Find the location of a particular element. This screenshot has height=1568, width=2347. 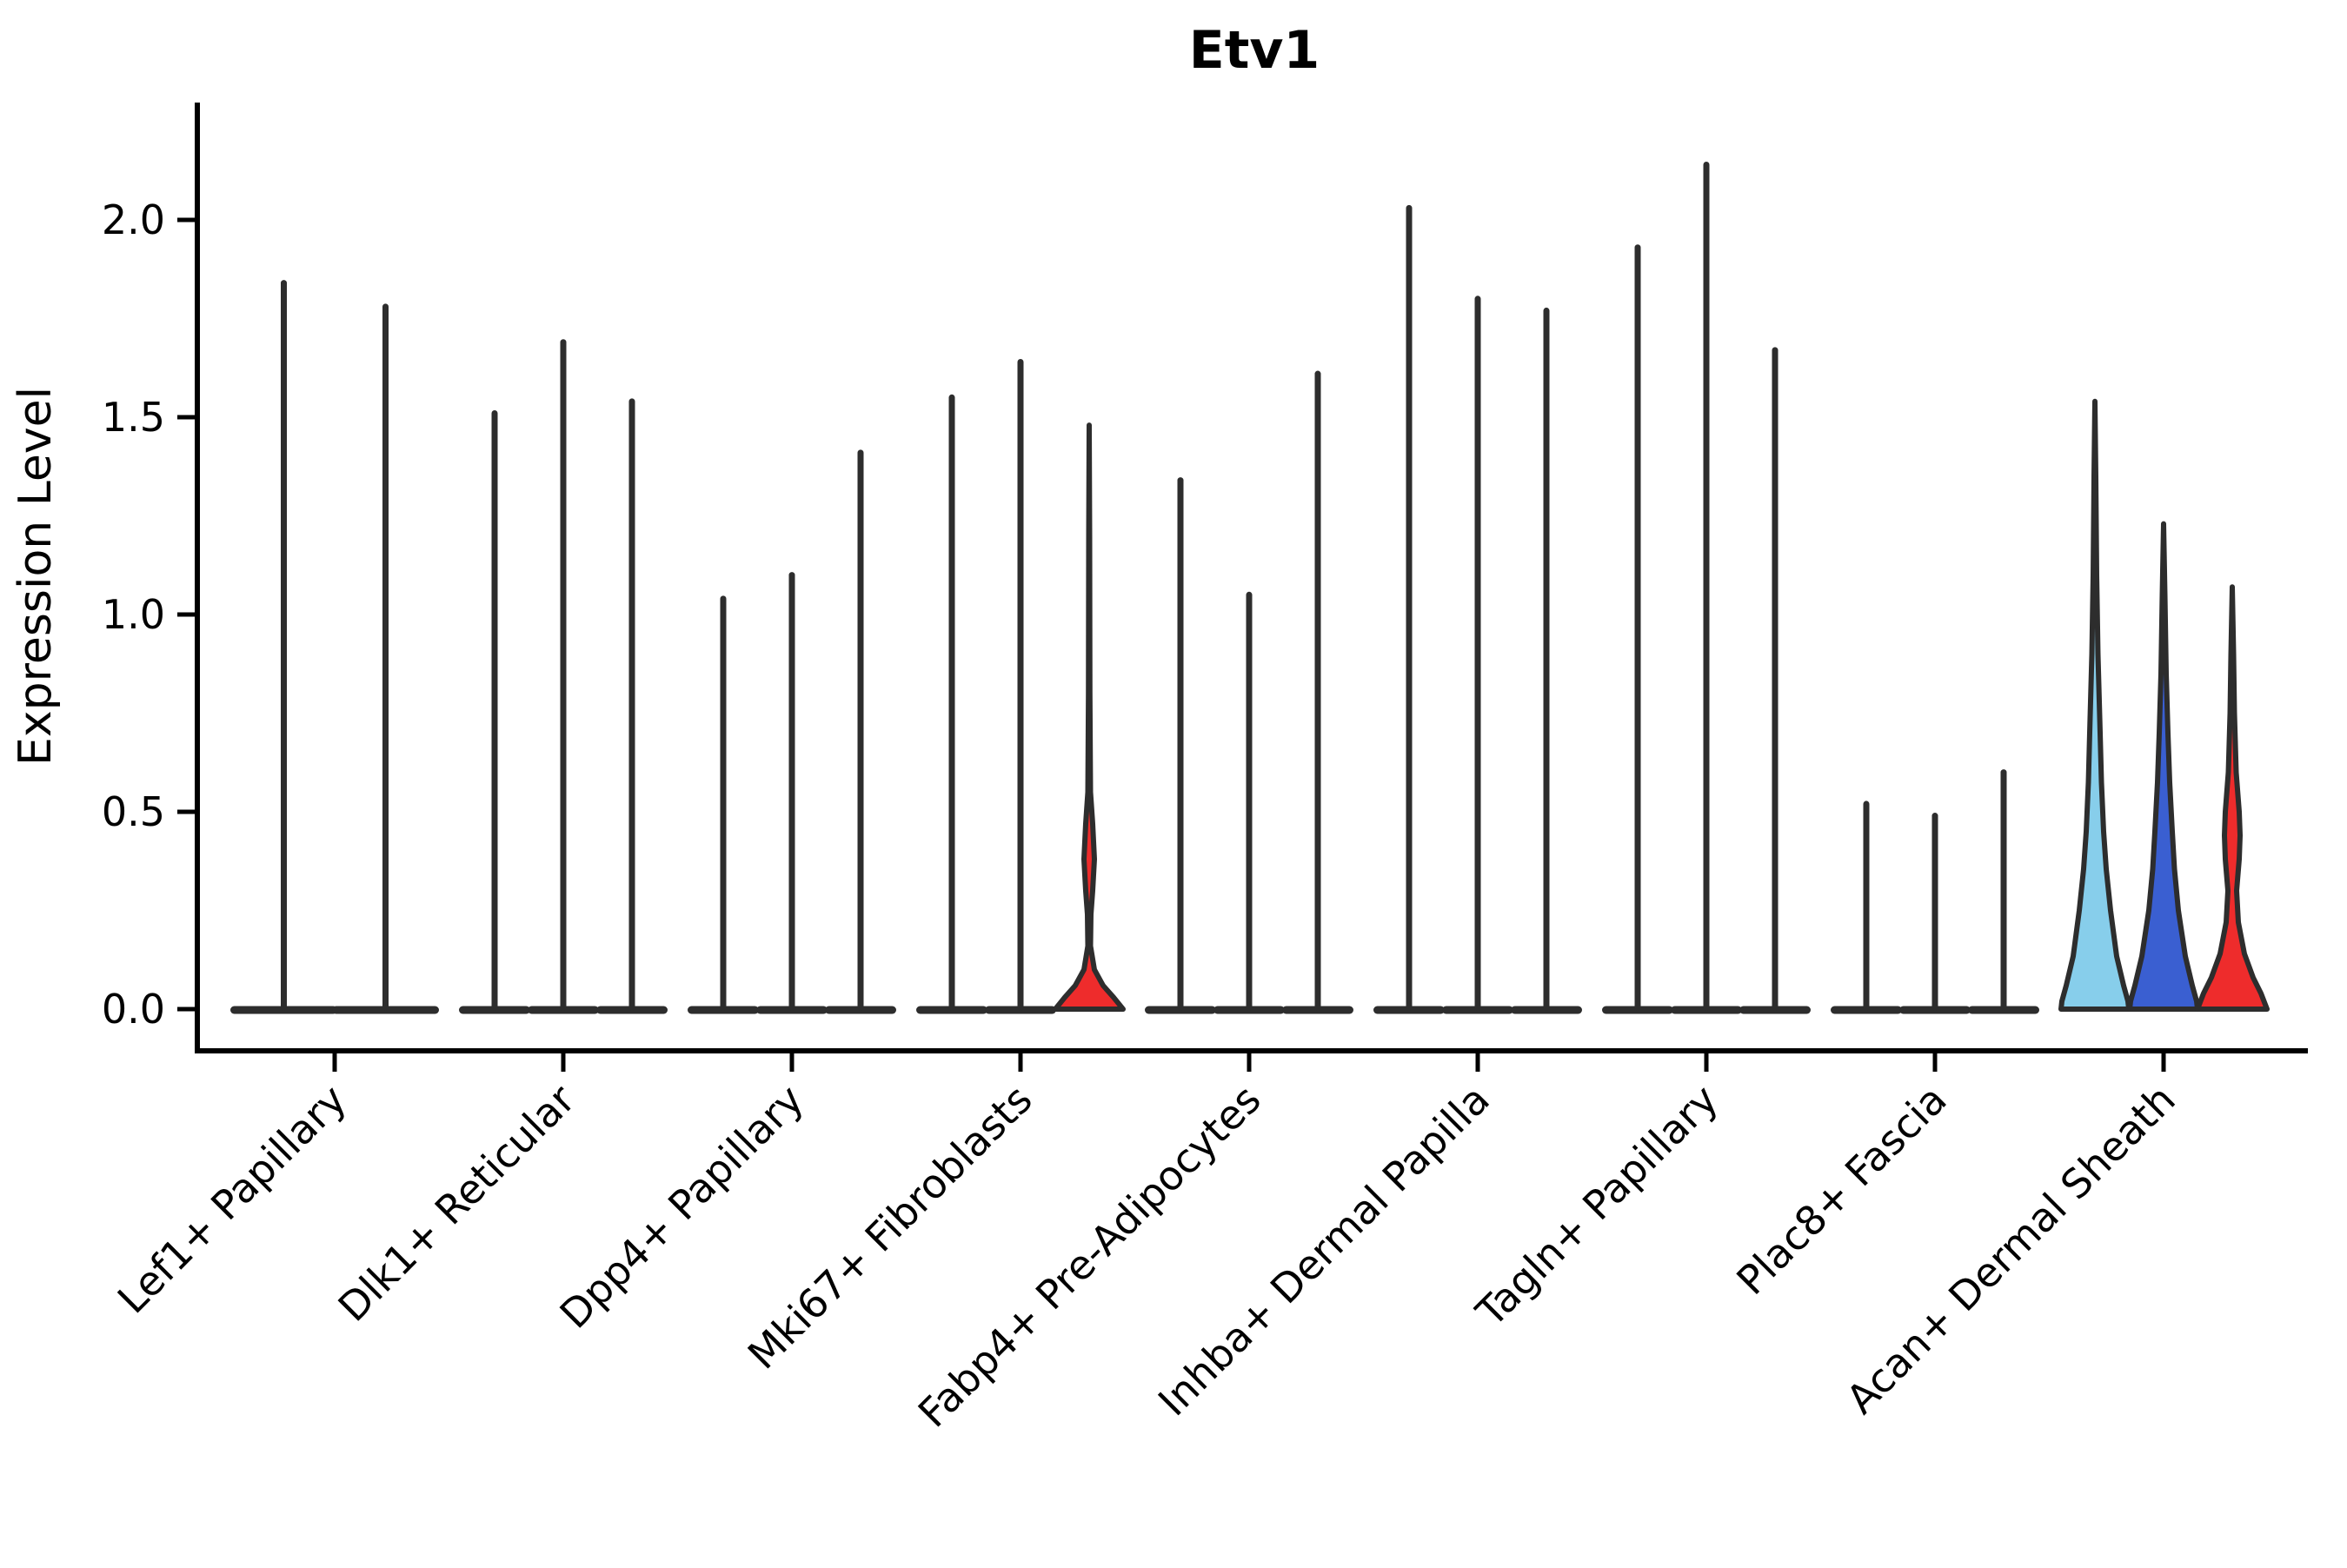

y-tick-label: 0.0 is located at coordinates (133, 1009).